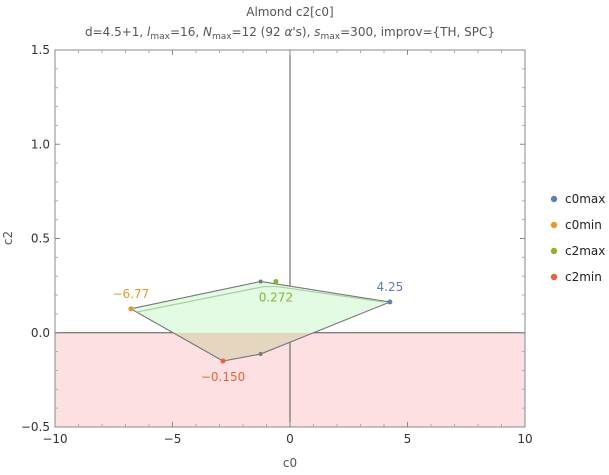 The image size is (609, 475). I want to click on y-tick-label: −0.5, so click(35, 427).